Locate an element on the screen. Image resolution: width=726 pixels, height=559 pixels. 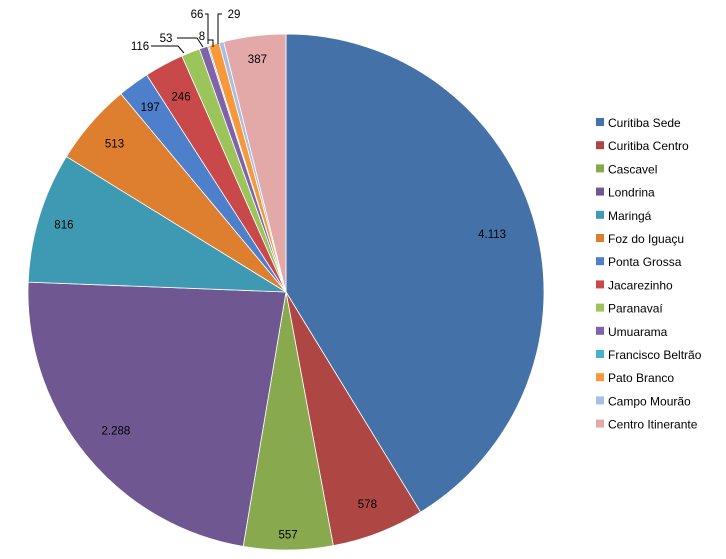
data-label-cascavel: 557 is located at coordinates (288, 536).